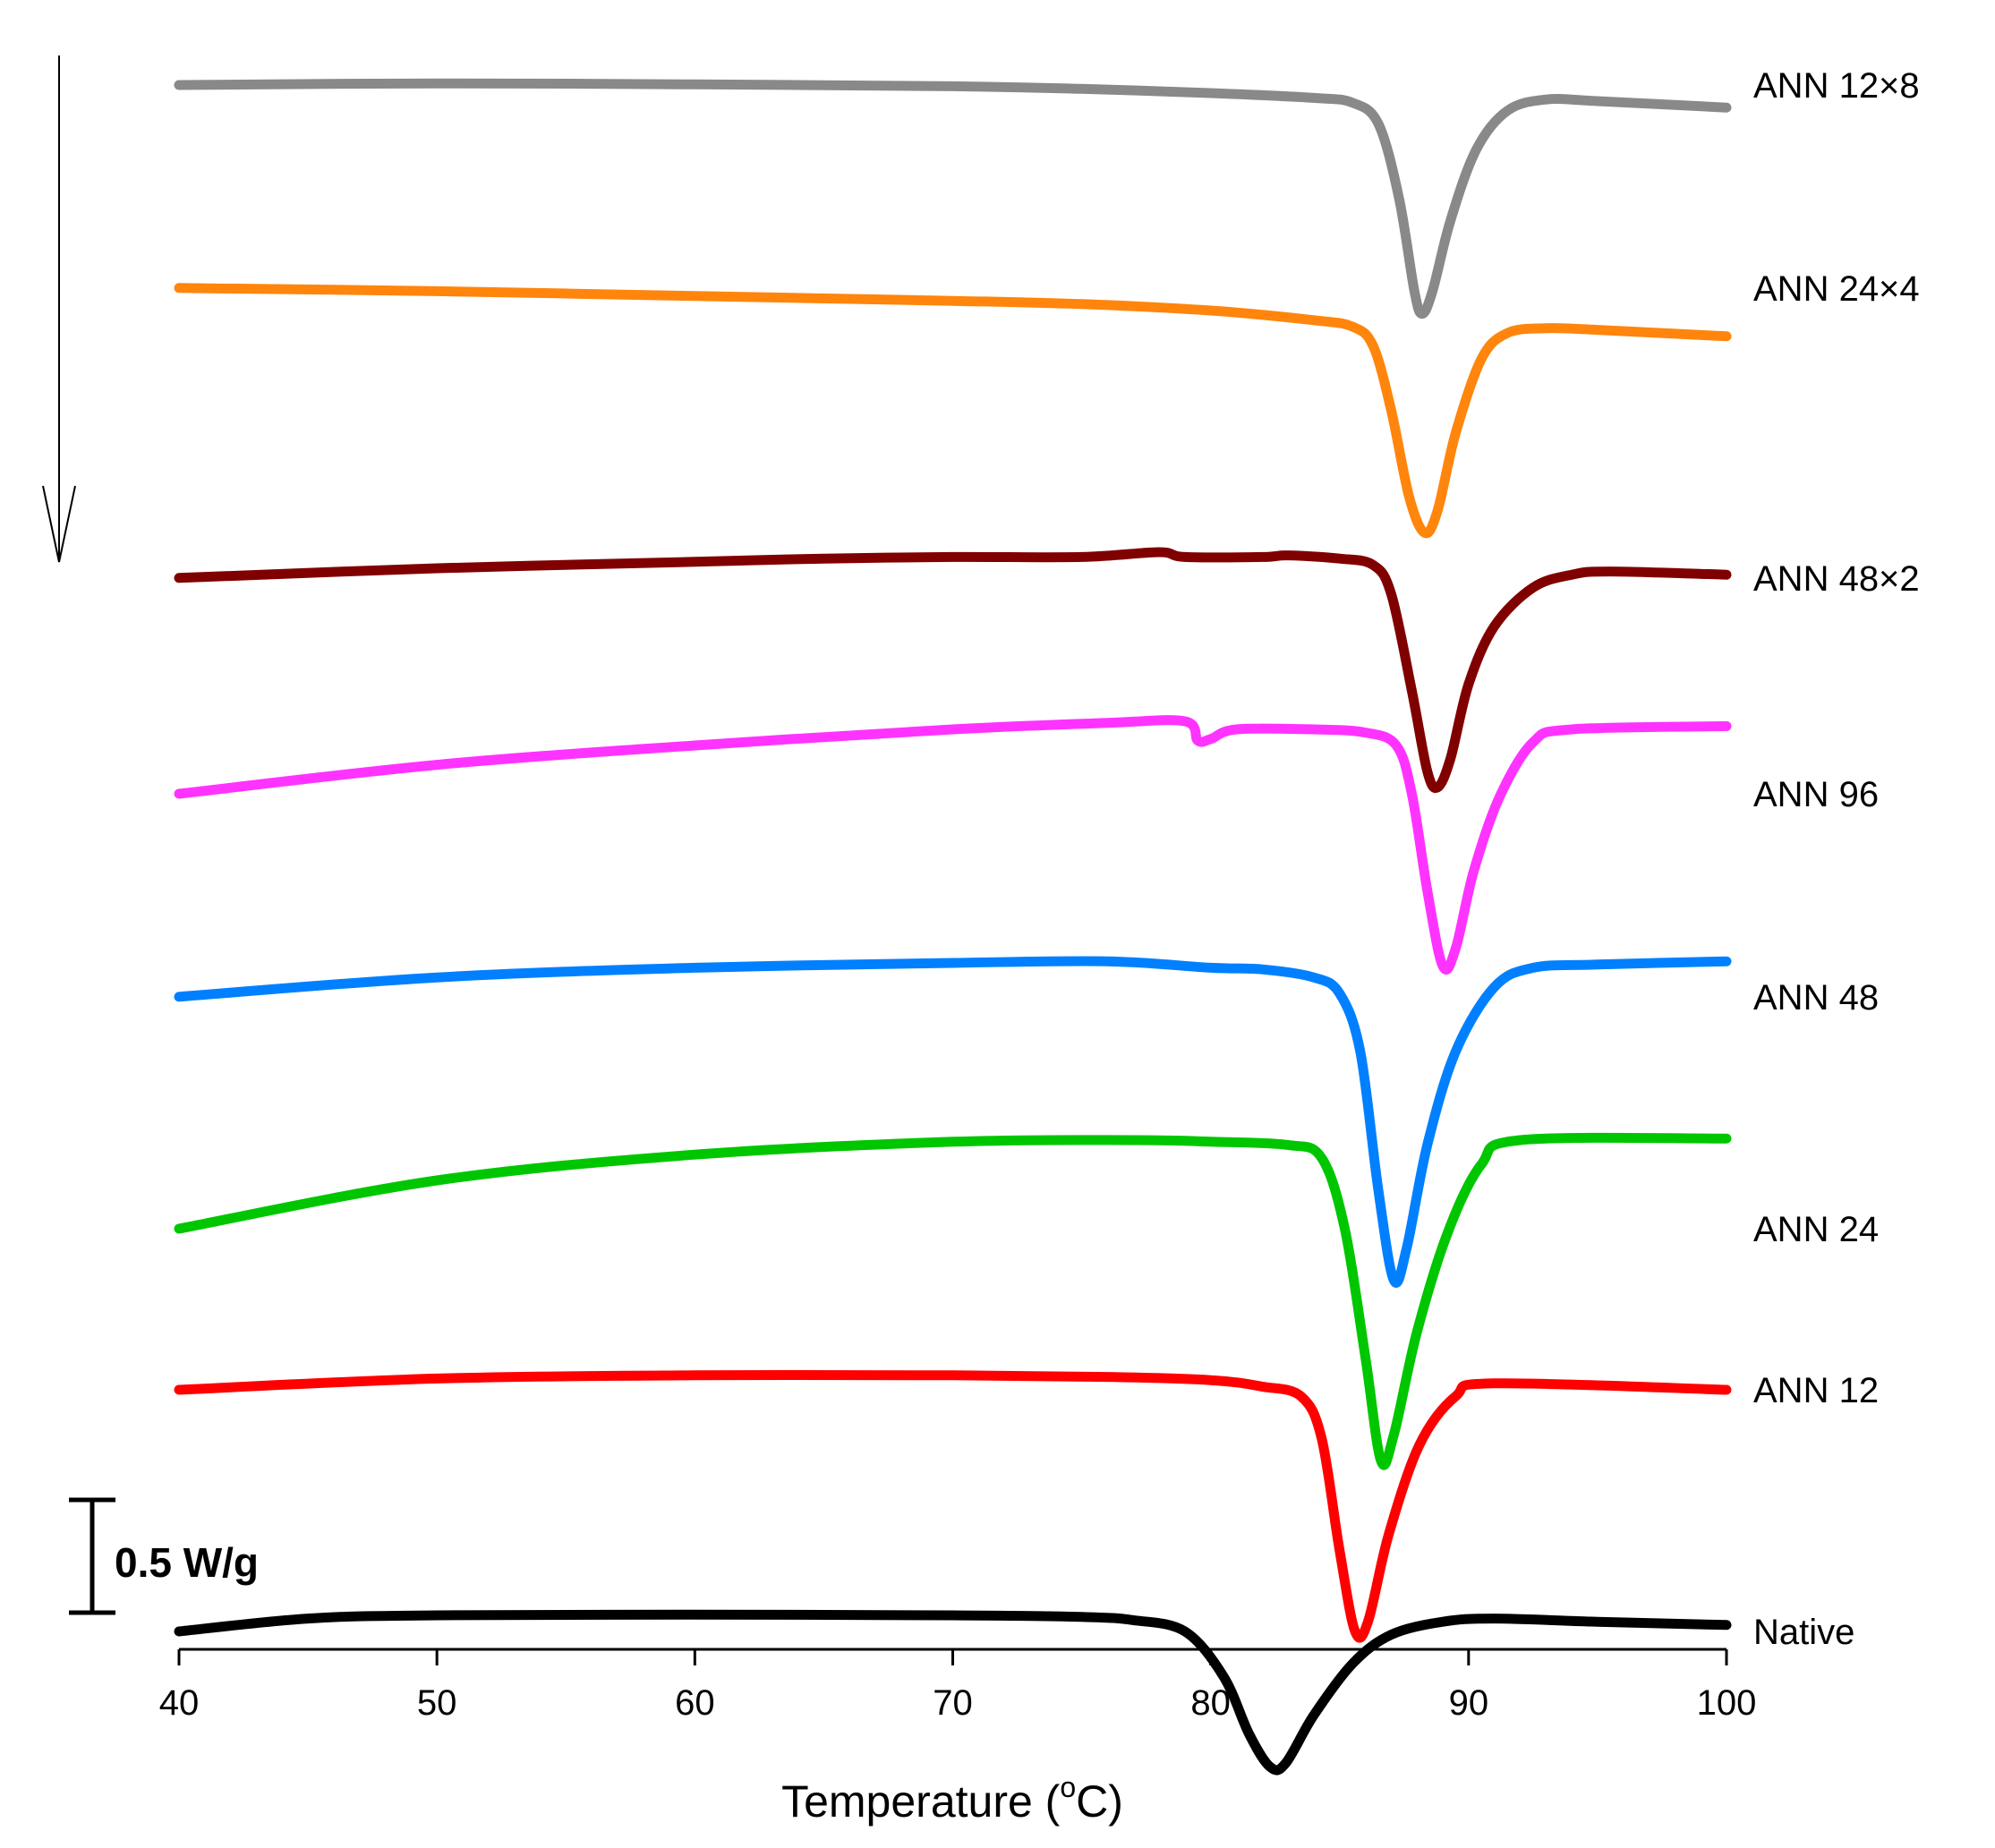 The height and width of the screenshot is (1848, 1995). Describe the element at coordinates (1816, 1390) in the screenshot. I see `series-label: ANN 12` at that location.